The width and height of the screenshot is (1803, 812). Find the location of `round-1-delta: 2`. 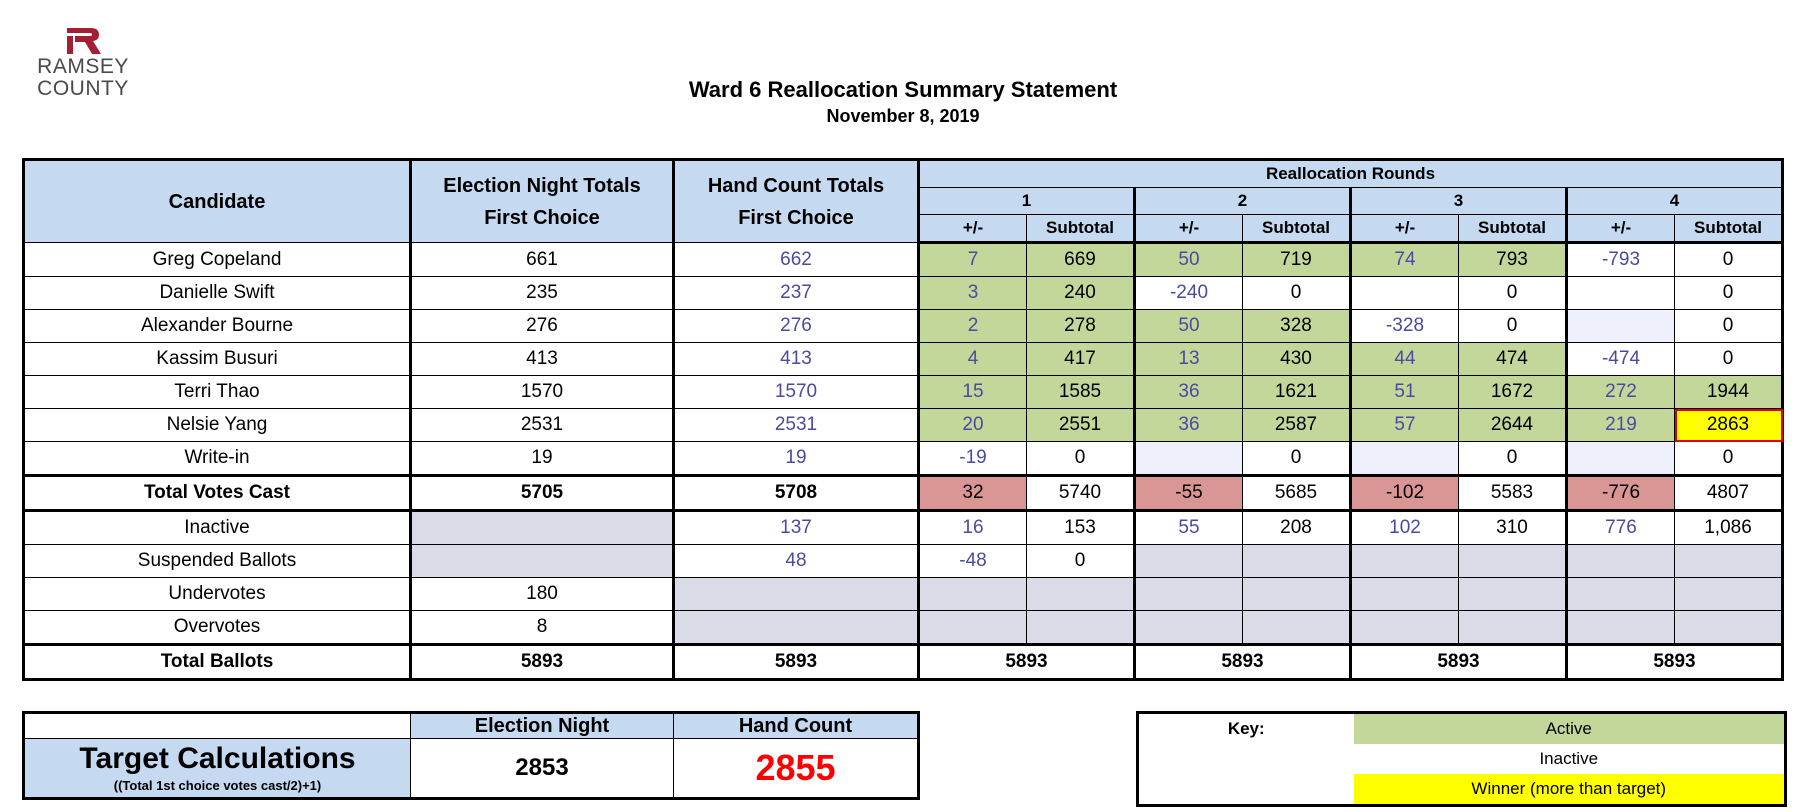

round-1-delta: 2 is located at coordinates (972, 326).